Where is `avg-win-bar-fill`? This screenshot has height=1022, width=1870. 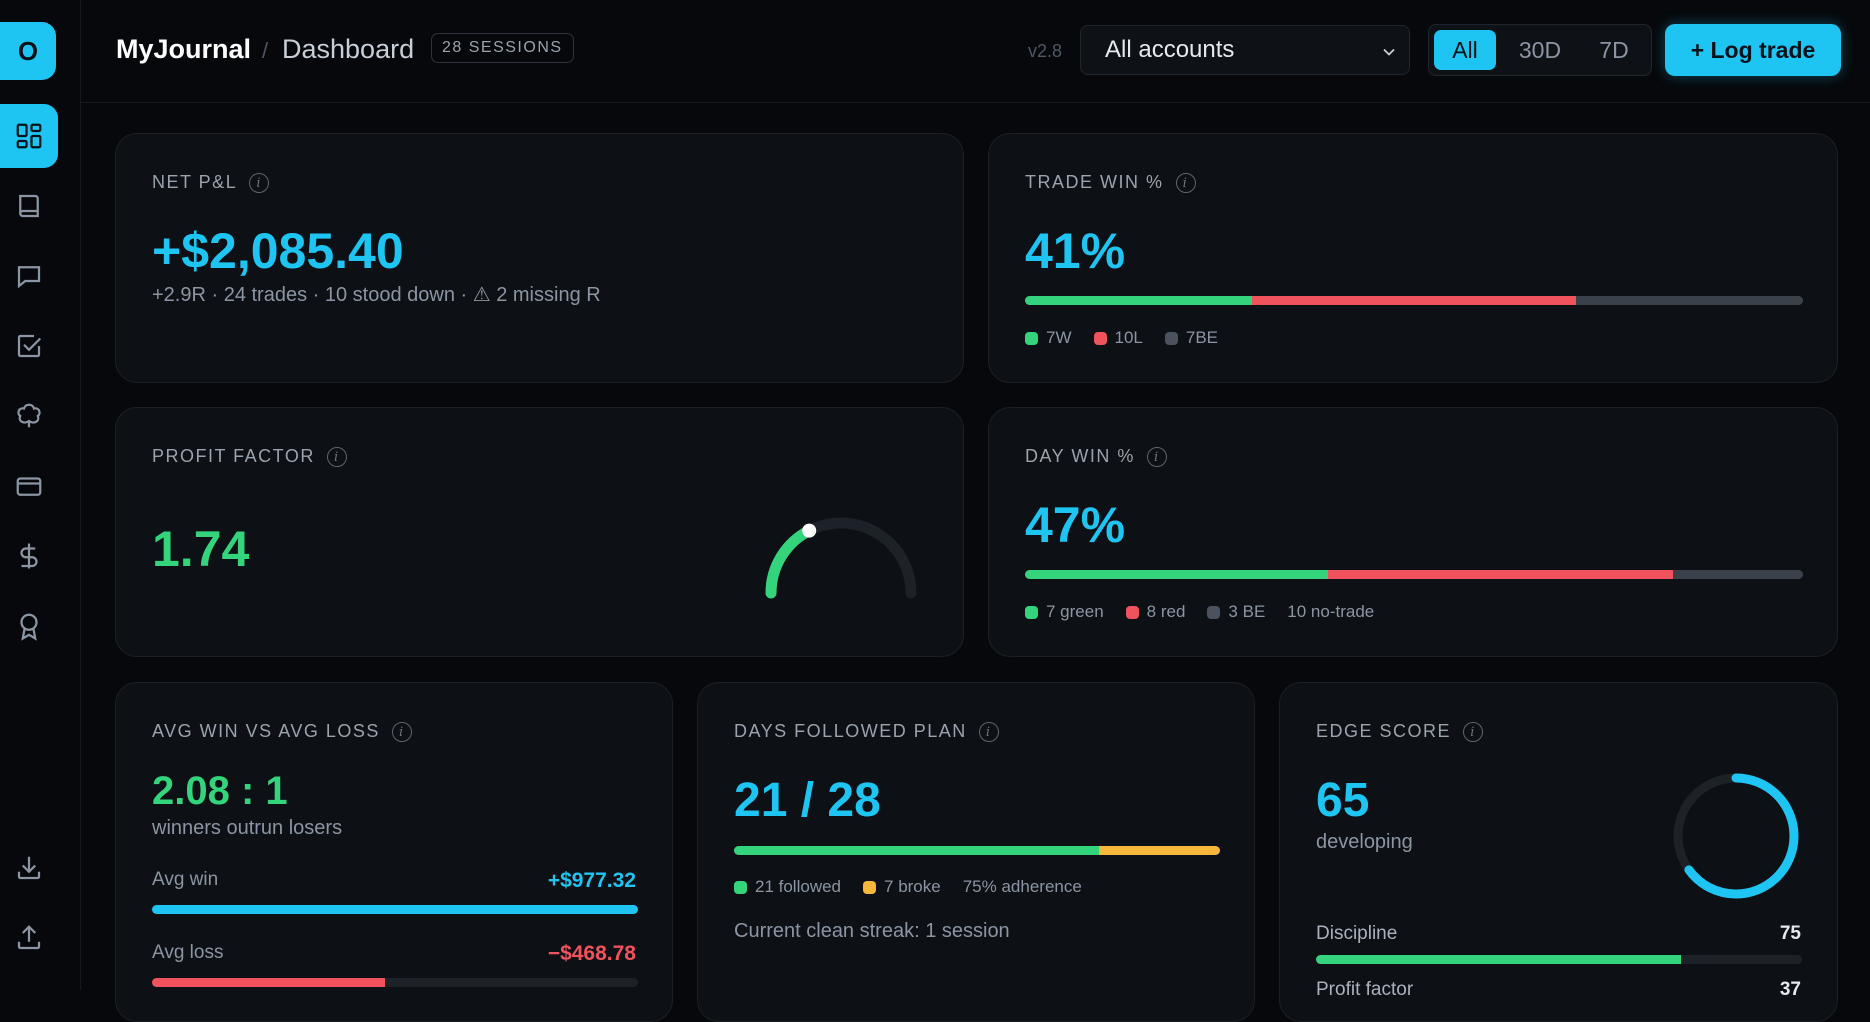
avg-win-bar-fill is located at coordinates (395, 909).